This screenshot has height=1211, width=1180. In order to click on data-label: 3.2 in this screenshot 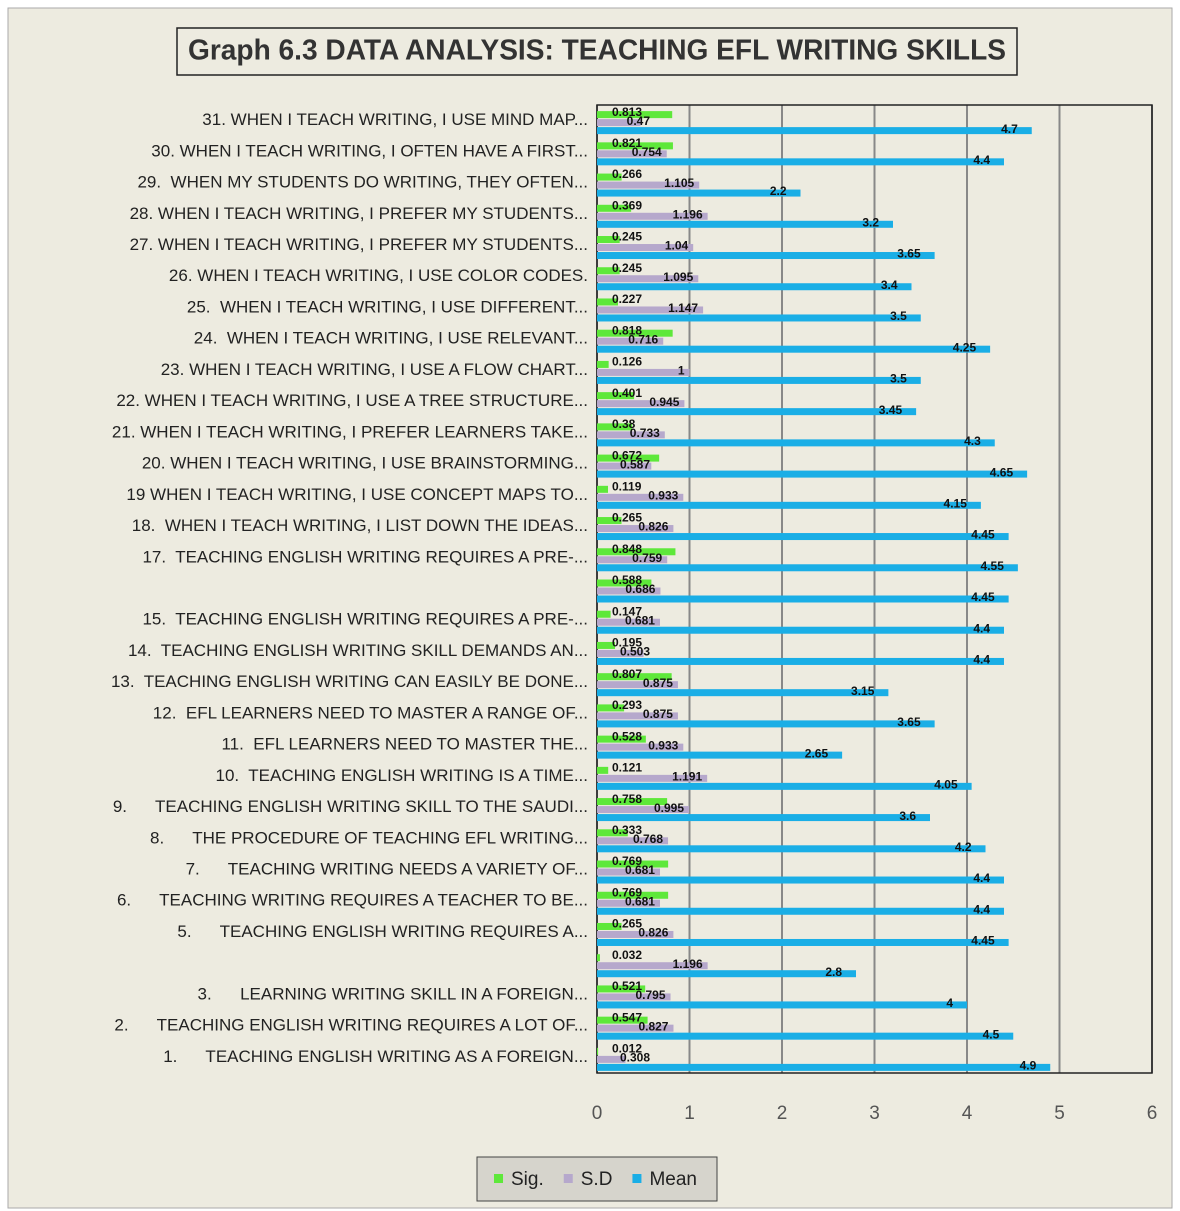, I will do `click(870, 222)`.